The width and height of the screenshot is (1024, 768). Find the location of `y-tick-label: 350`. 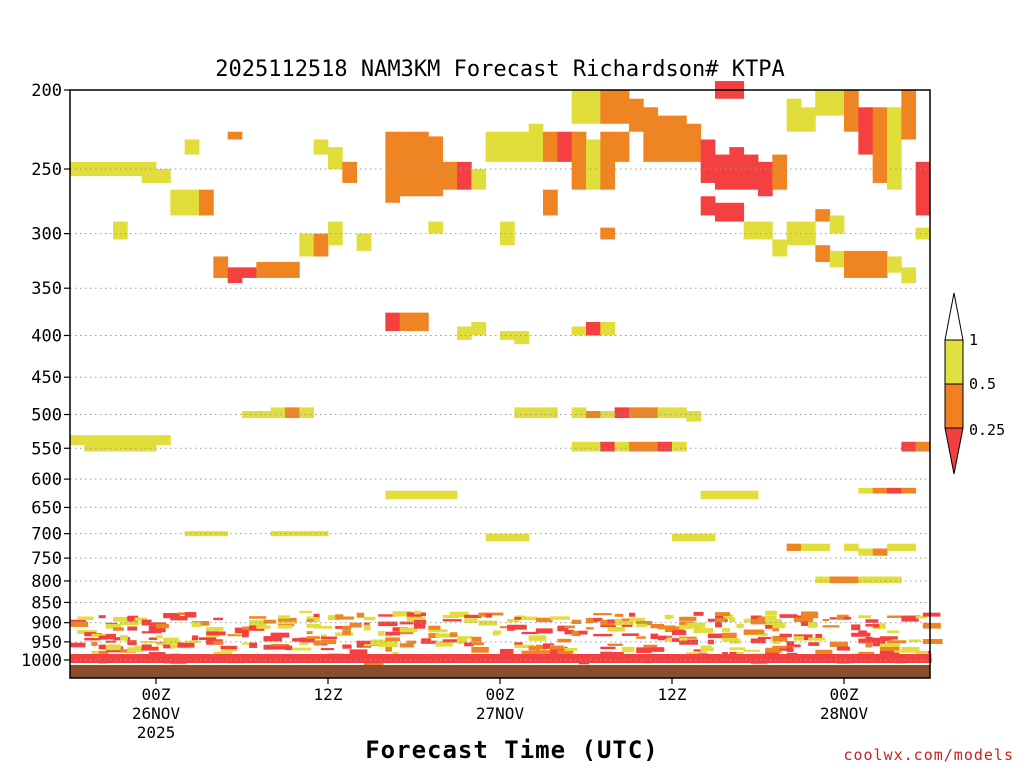

y-tick-label: 350 is located at coordinates (46, 289).